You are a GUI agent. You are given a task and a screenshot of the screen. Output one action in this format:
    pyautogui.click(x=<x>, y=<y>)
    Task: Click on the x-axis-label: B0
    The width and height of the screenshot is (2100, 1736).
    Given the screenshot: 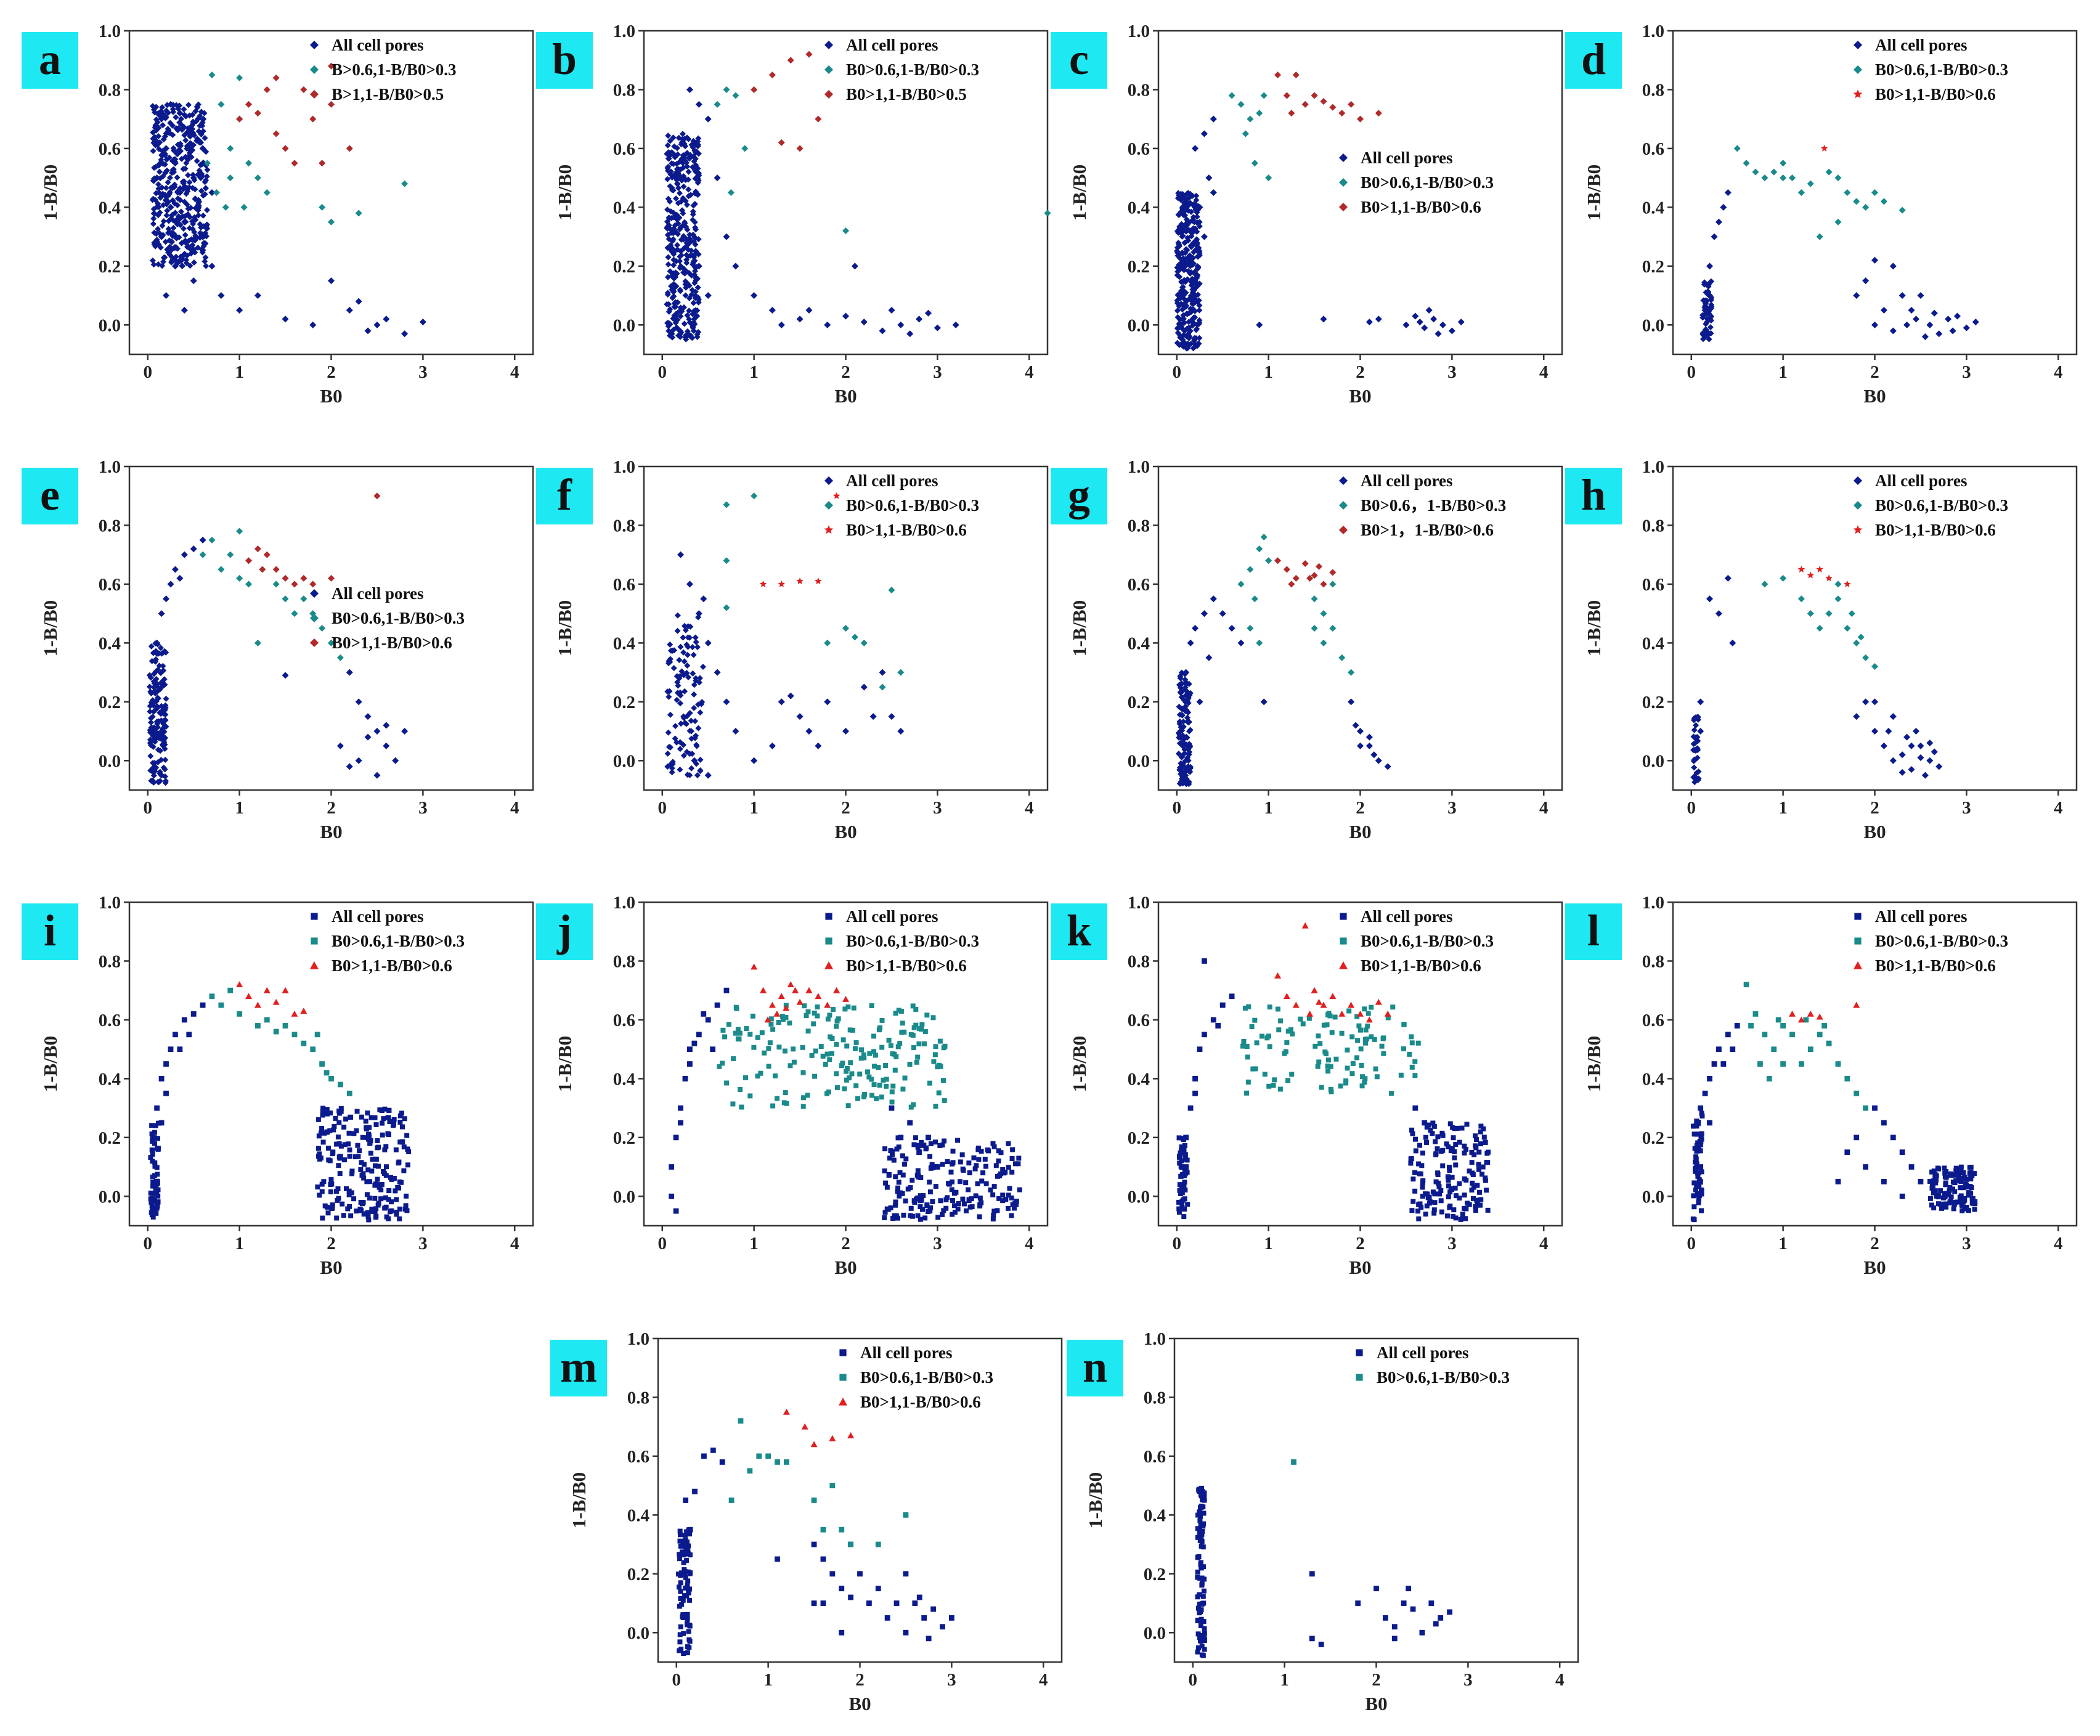 What is the action you would take?
    pyautogui.click(x=331, y=1268)
    